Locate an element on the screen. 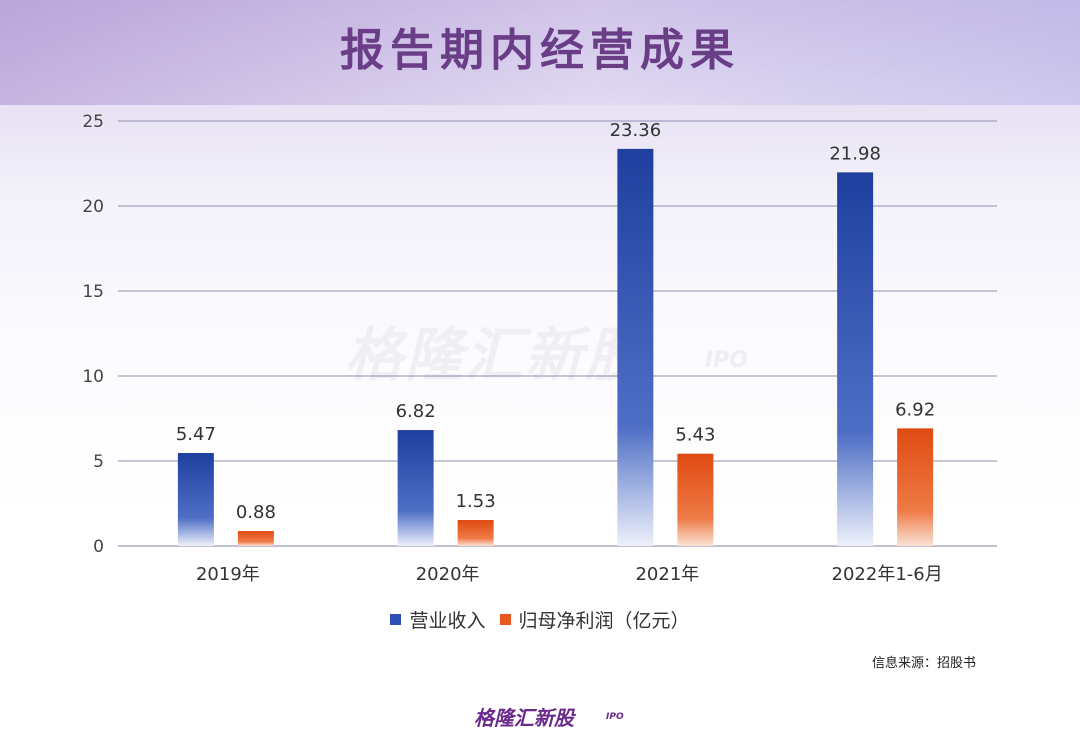 Image resolution: width=1080 pixels, height=745 pixels. y-tick-label: 15 is located at coordinates (93, 292).